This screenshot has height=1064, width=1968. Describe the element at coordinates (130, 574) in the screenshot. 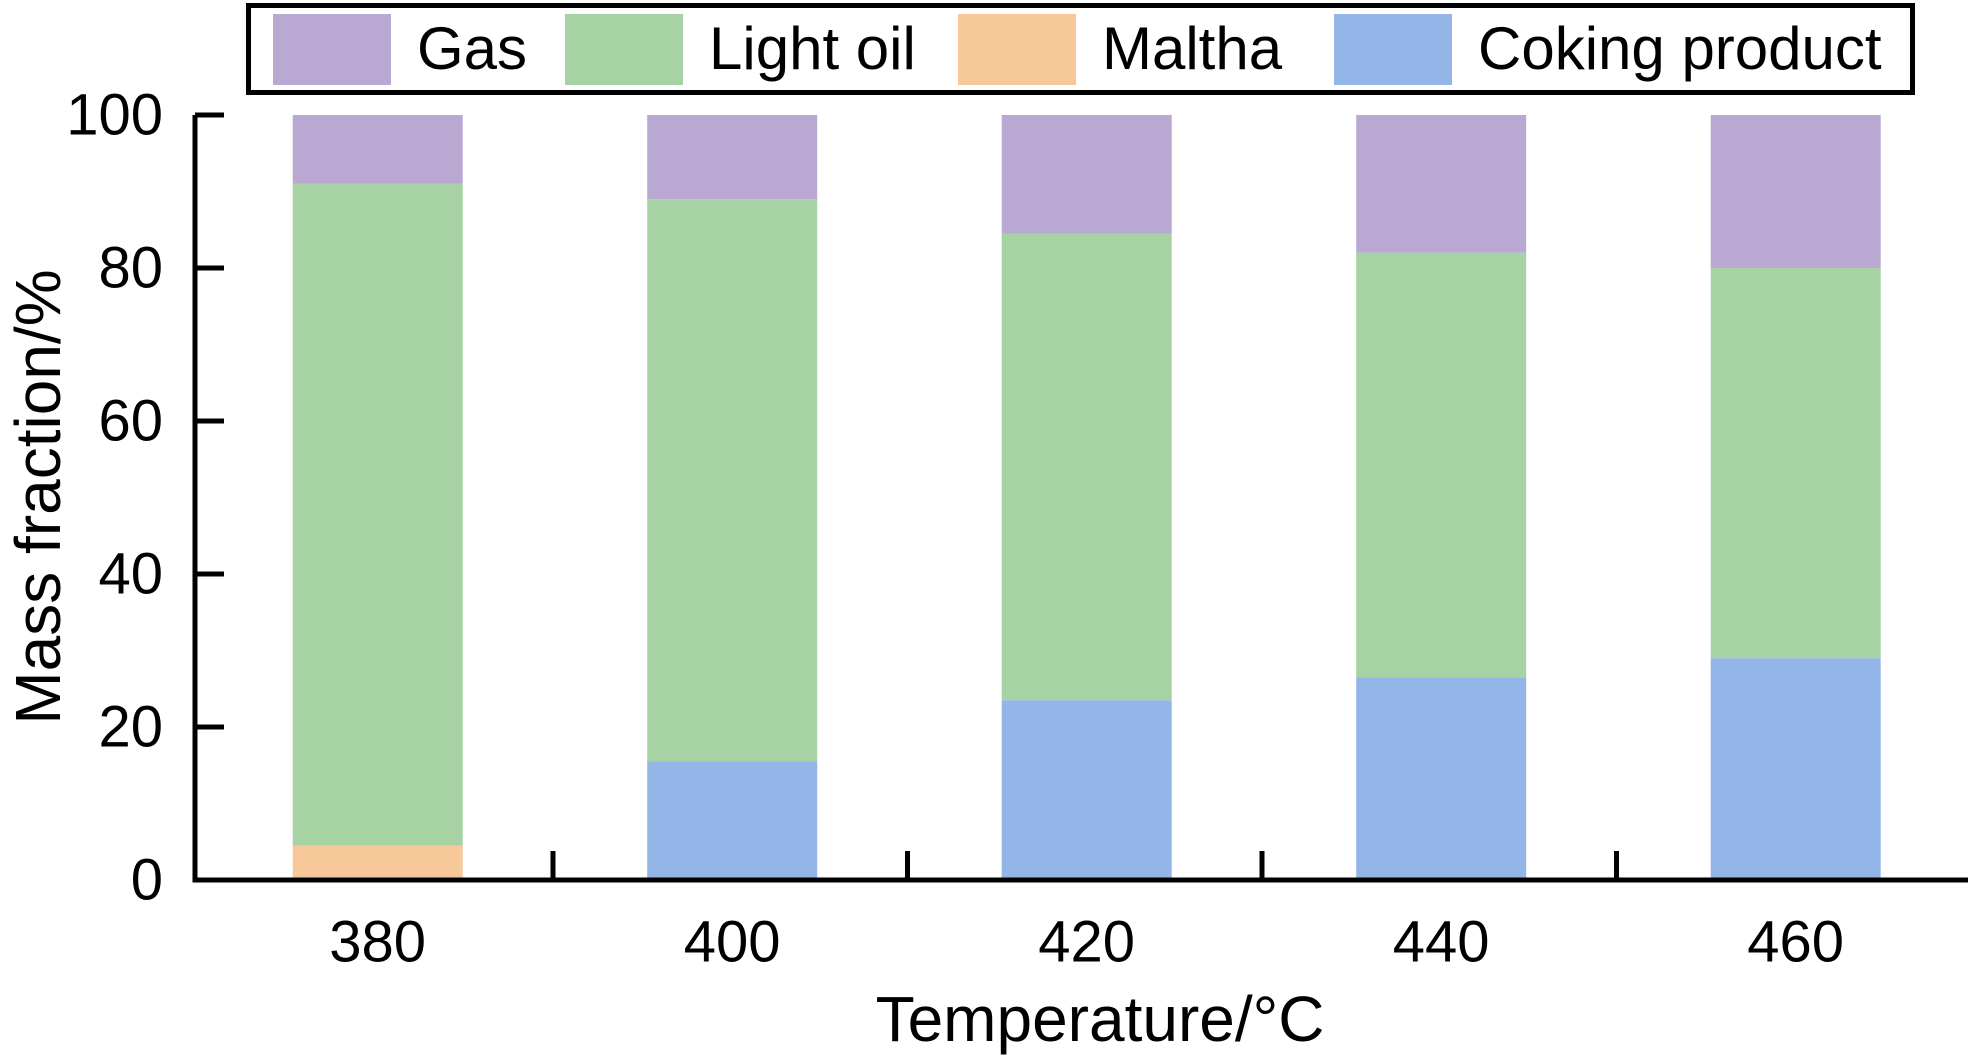

I see `y-tick-label-40: 40` at that location.